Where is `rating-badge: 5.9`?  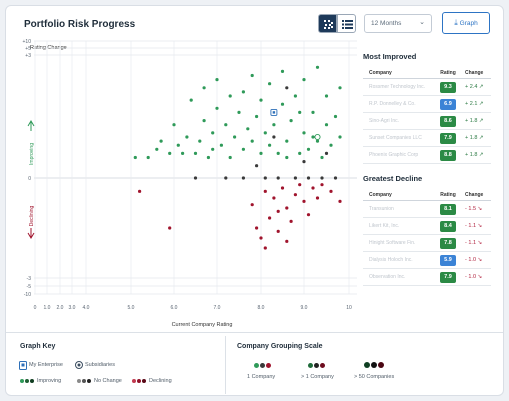 rating-badge: 5.9 is located at coordinates (448, 260).